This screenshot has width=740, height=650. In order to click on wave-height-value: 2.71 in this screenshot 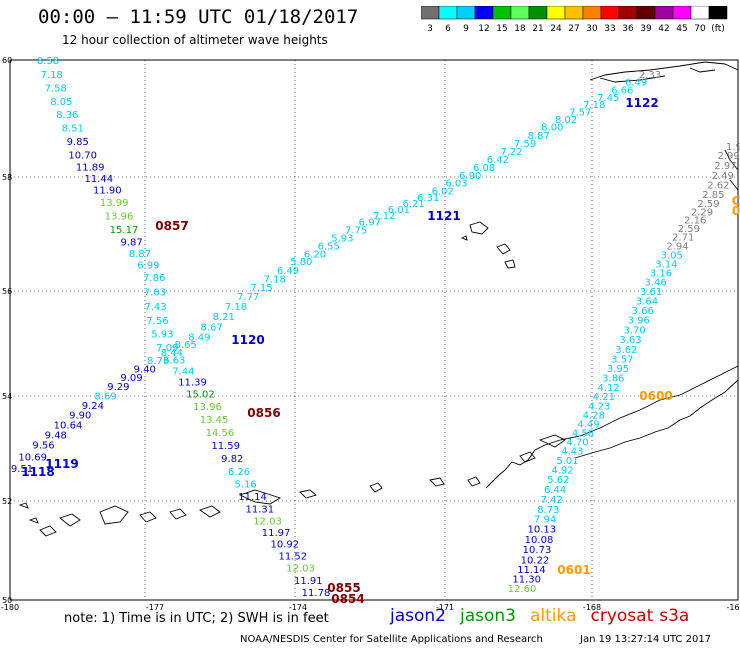, I will do `click(683, 238)`.